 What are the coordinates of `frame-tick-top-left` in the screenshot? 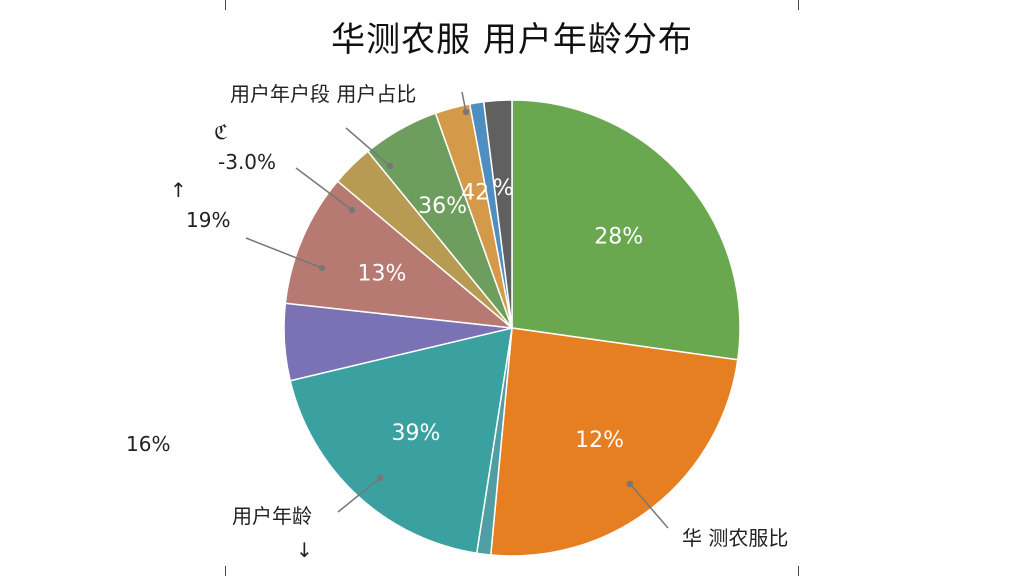 It's located at (225, 5).